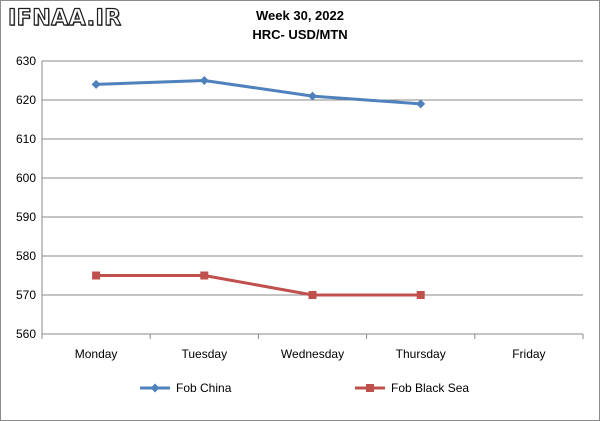 Image resolution: width=600 pixels, height=421 pixels. I want to click on y-tick-label: 560, so click(26, 334).